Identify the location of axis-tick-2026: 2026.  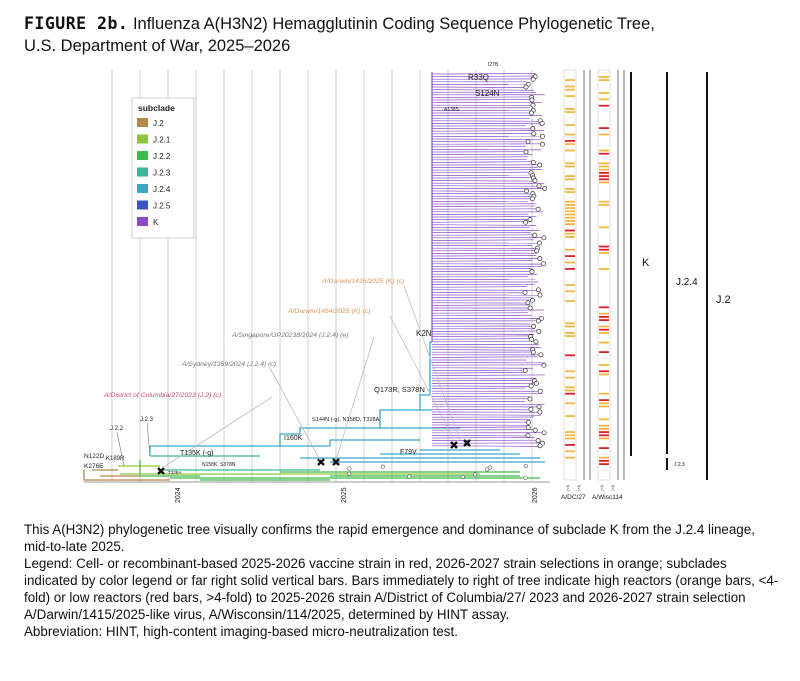
(535, 495).